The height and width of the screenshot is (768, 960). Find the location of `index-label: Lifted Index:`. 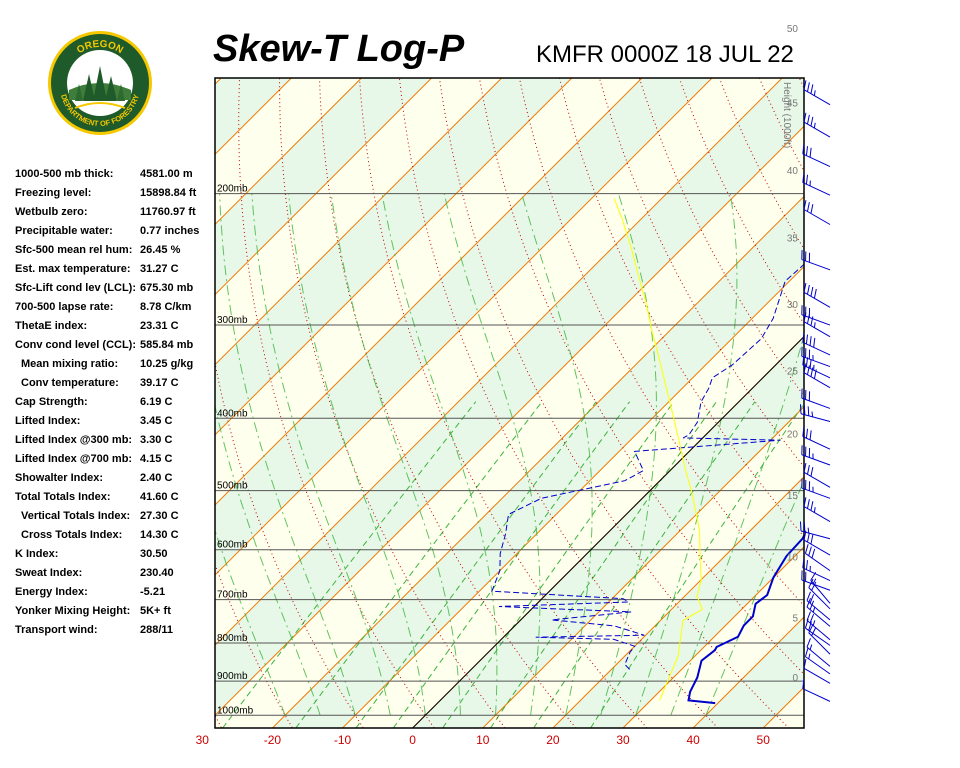

index-label: Lifted Index: is located at coordinates (48, 421).